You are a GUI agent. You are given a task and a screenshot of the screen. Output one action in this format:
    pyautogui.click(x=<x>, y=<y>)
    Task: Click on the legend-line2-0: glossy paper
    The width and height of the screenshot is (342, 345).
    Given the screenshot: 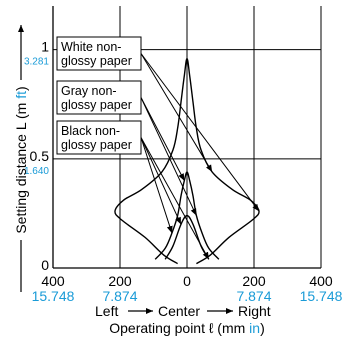 What is the action you would take?
    pyautogui.click(x=96, y=61)
    